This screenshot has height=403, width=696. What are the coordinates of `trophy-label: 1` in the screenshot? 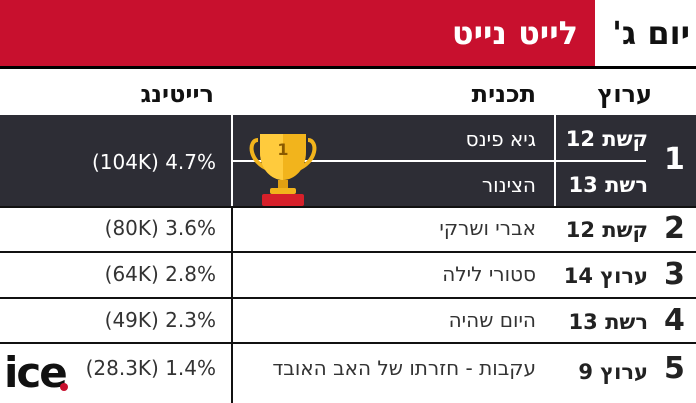 It's located at (283, 149).